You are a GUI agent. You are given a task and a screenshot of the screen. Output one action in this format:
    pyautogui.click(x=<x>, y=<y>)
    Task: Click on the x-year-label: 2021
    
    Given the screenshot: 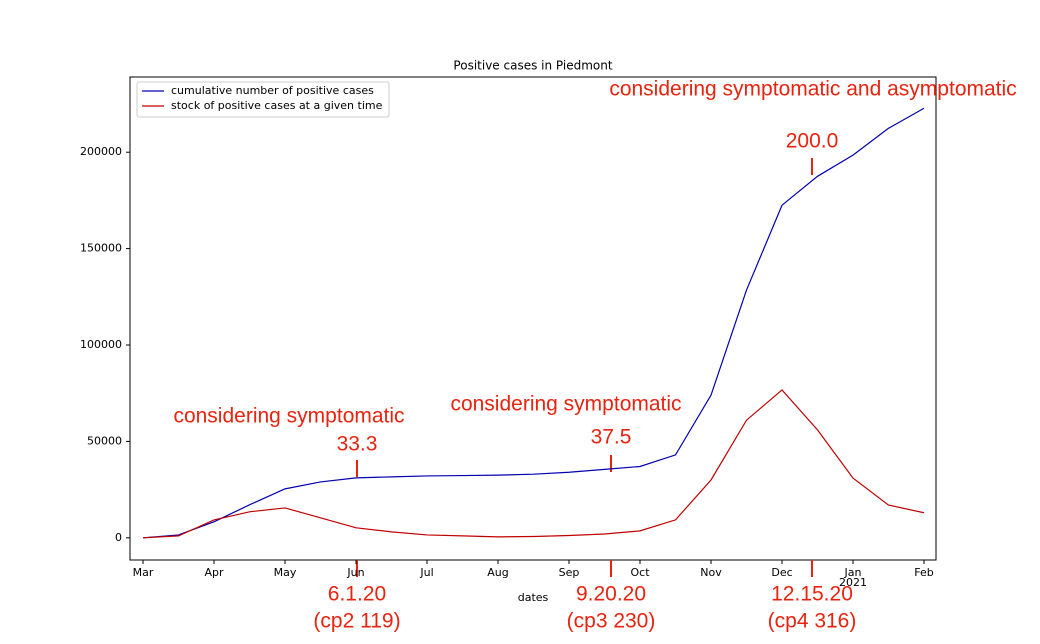 What is the action you would take?
    pyautogui.click(x=853, y=582)
    